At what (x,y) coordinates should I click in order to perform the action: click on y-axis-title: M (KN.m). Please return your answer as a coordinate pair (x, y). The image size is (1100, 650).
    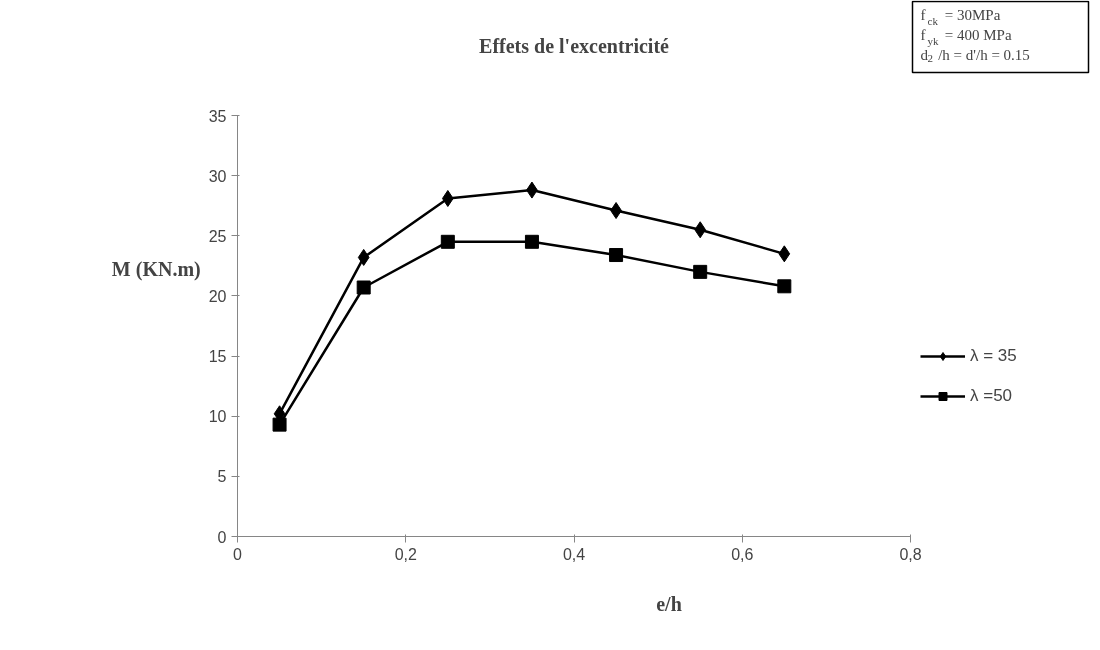
    Looking at the image, I should click on (156, 269).